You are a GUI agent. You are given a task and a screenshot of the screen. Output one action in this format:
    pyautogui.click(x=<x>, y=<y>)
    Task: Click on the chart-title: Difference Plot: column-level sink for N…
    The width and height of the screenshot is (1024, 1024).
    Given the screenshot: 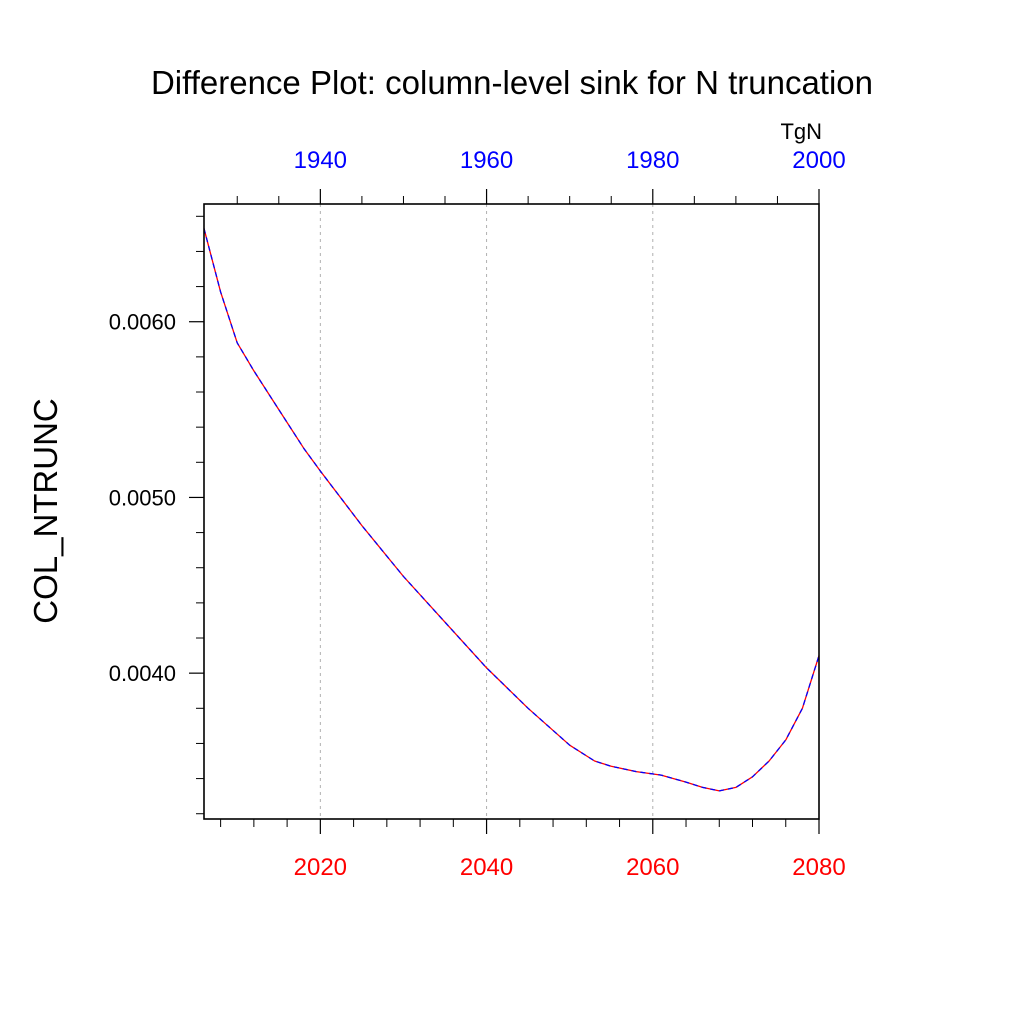 What is the action you would take?
    pyautogui.click(x=512, y=82)
    